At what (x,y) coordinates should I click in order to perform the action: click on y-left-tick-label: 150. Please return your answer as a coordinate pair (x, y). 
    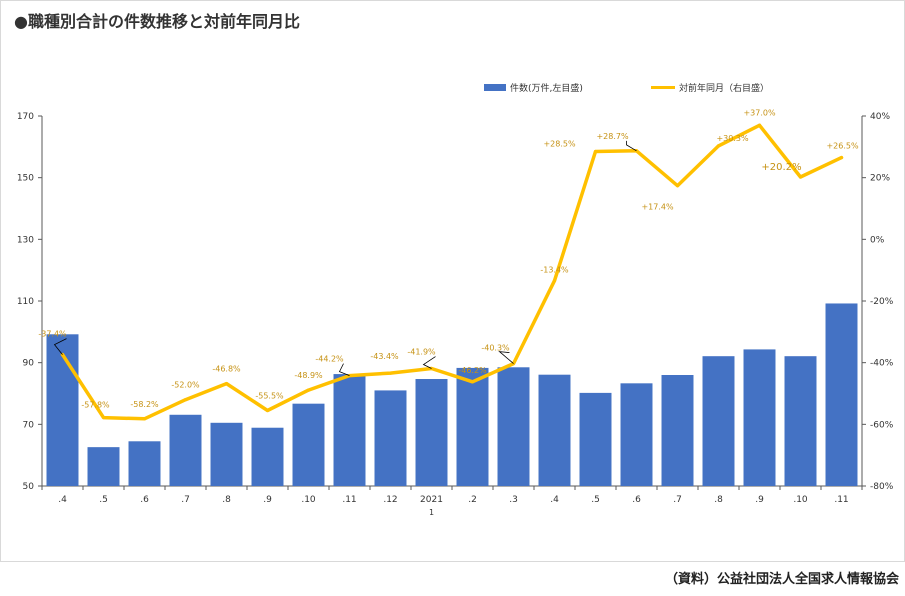
    Looking at the image, I should click on (25, 179).